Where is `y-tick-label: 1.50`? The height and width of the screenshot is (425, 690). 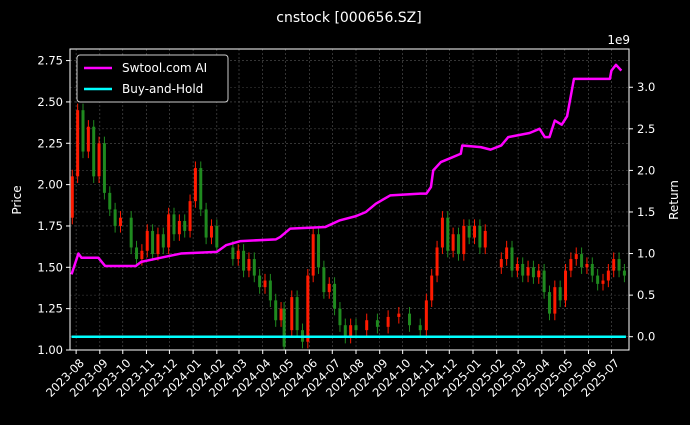
y-tick-label: 1.50 is located at coordinates (50, 267).